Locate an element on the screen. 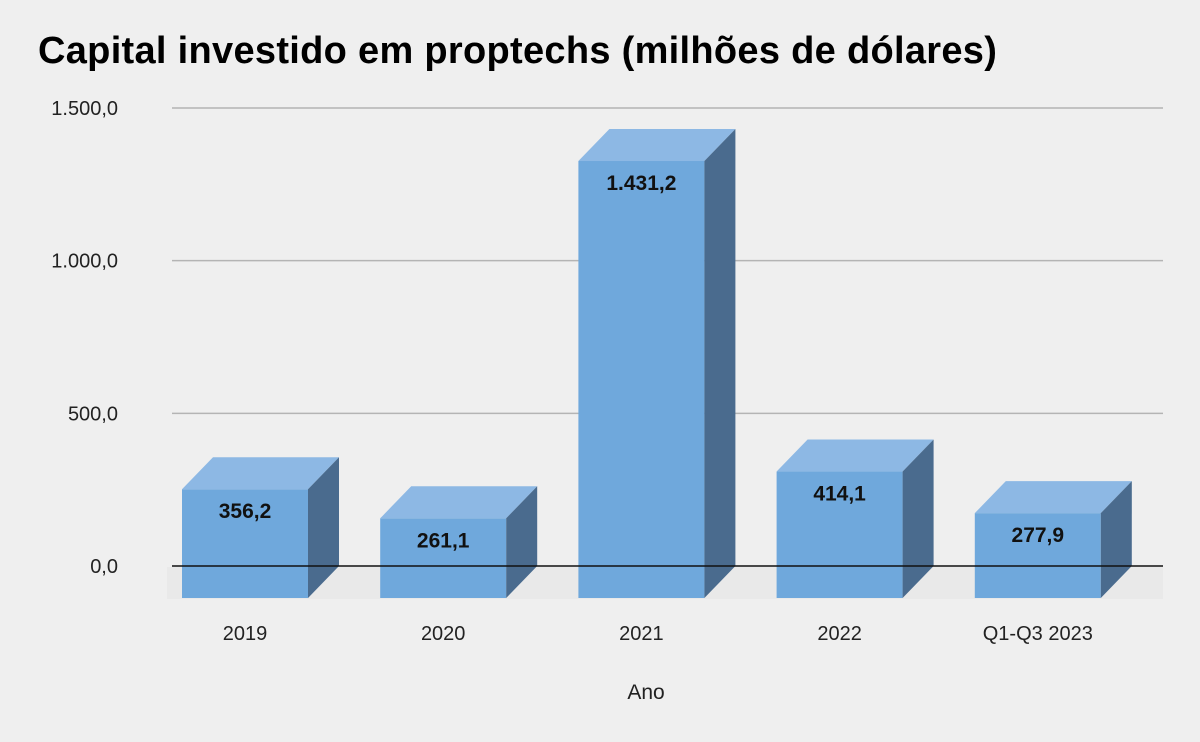 The image size is (1200, 742). x-tick-label: 2022 is located at coordinates (839, 634).